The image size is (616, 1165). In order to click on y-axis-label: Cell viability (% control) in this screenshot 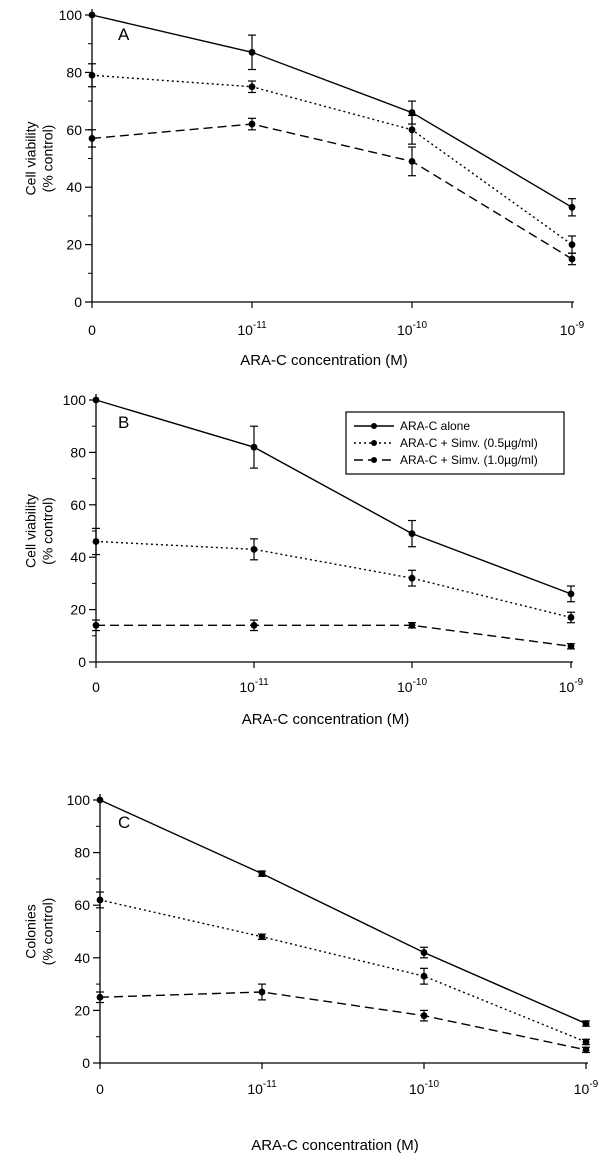, I will do `click(39, 531)`.